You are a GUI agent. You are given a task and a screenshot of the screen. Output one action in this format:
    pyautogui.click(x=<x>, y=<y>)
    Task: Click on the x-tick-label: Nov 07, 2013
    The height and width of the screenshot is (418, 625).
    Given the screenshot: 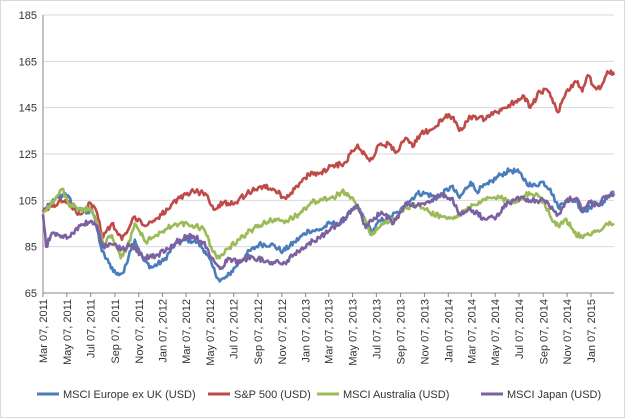 What is the action you would take?
    pyautogui.click(x=425, y=331)
    